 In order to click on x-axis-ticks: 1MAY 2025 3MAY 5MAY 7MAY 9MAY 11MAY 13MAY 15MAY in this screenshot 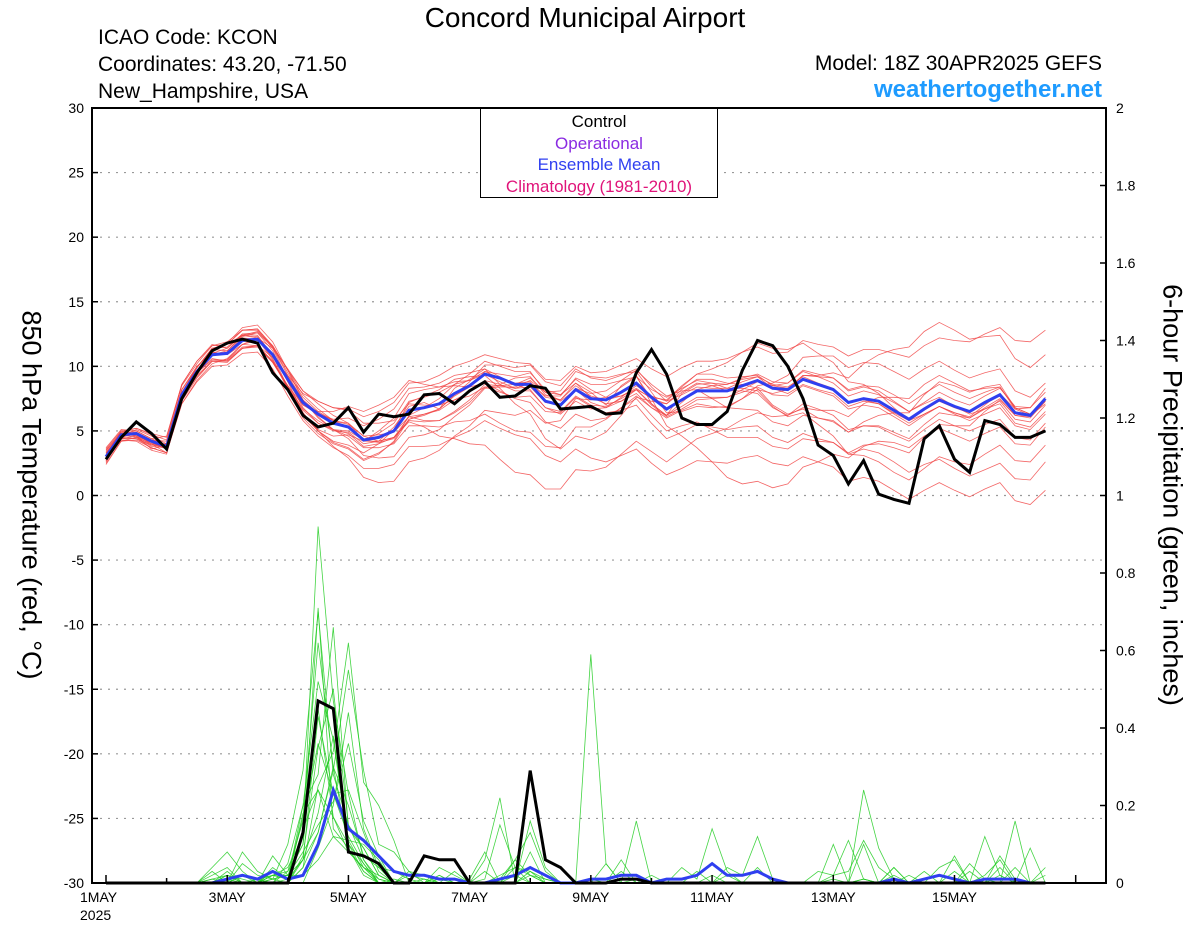, I will do `click(578, 899)`.